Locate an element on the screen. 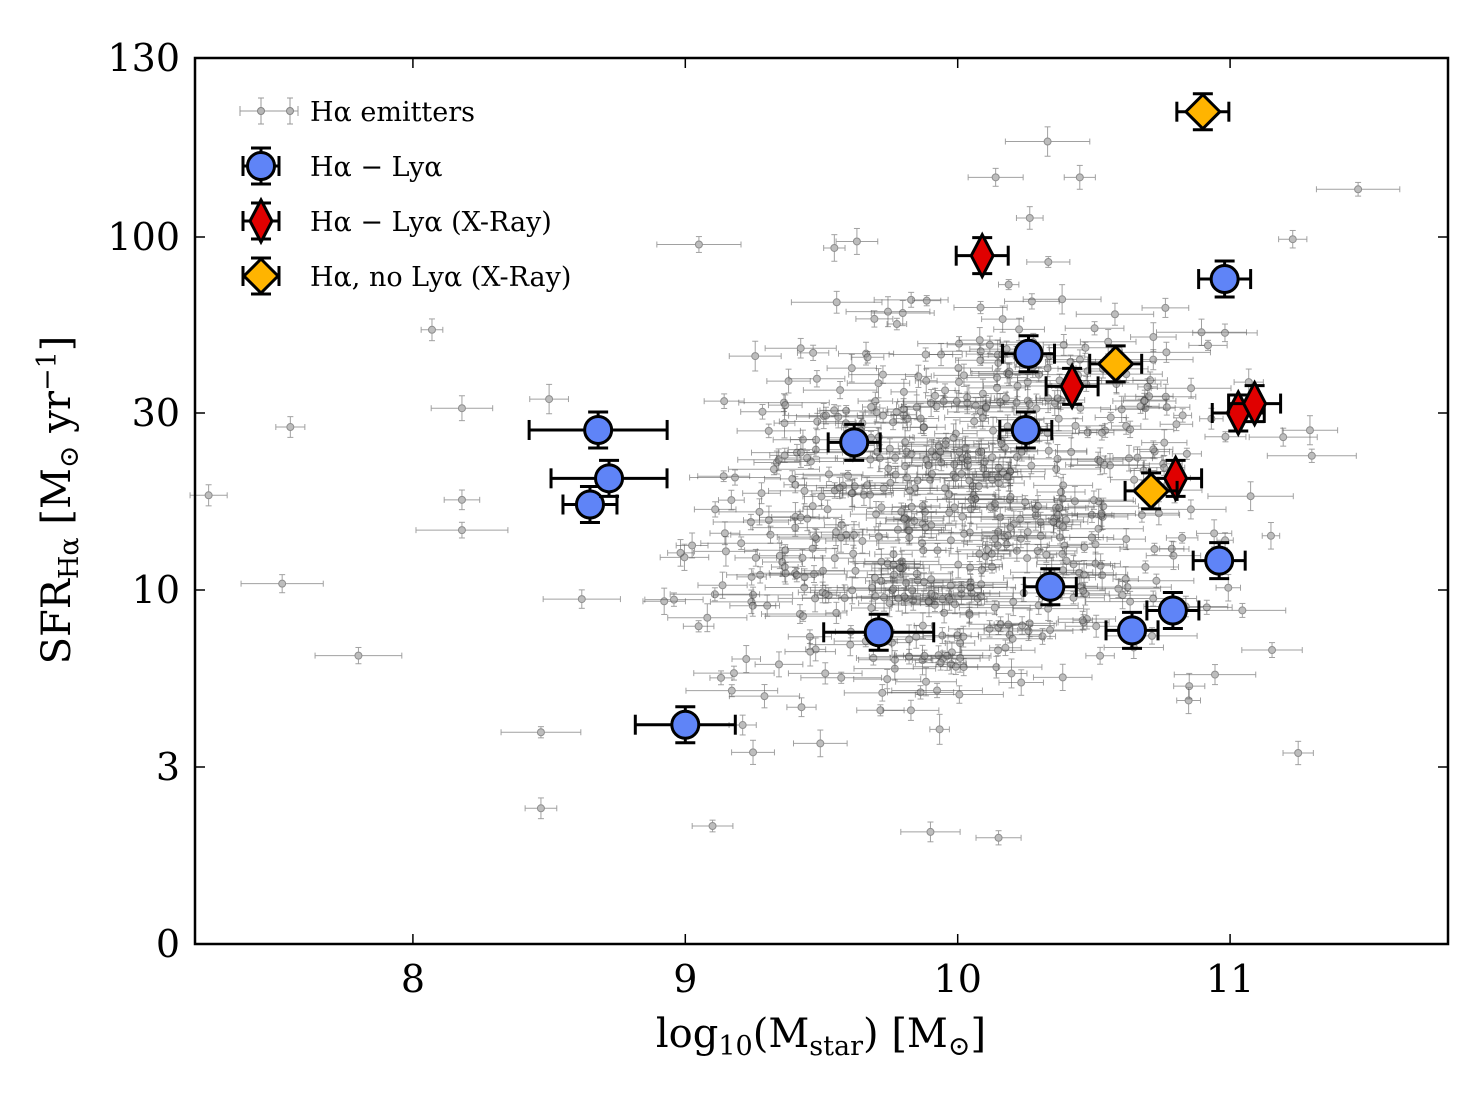 The height and width of the screenshot is (1099, 1483). legend-label-ha-nolya-xray: Hα, no Lyα (X-Ray) is located at coordinates (440, 277).